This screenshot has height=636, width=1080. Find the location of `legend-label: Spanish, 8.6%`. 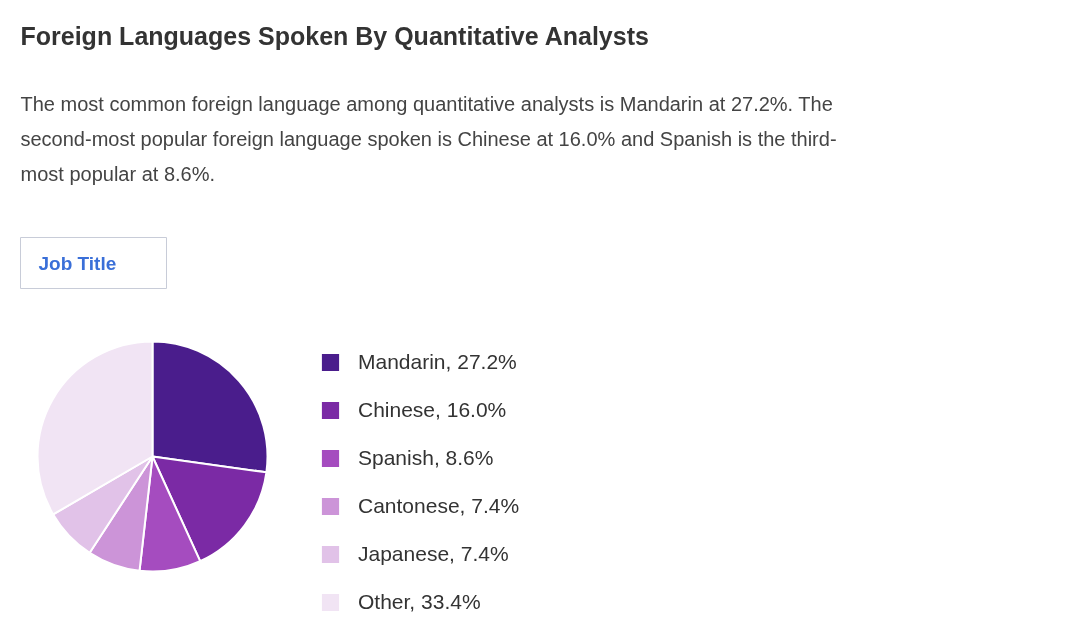

legend-label: Spanish, 8.6% is located at coordinates (426, 458).